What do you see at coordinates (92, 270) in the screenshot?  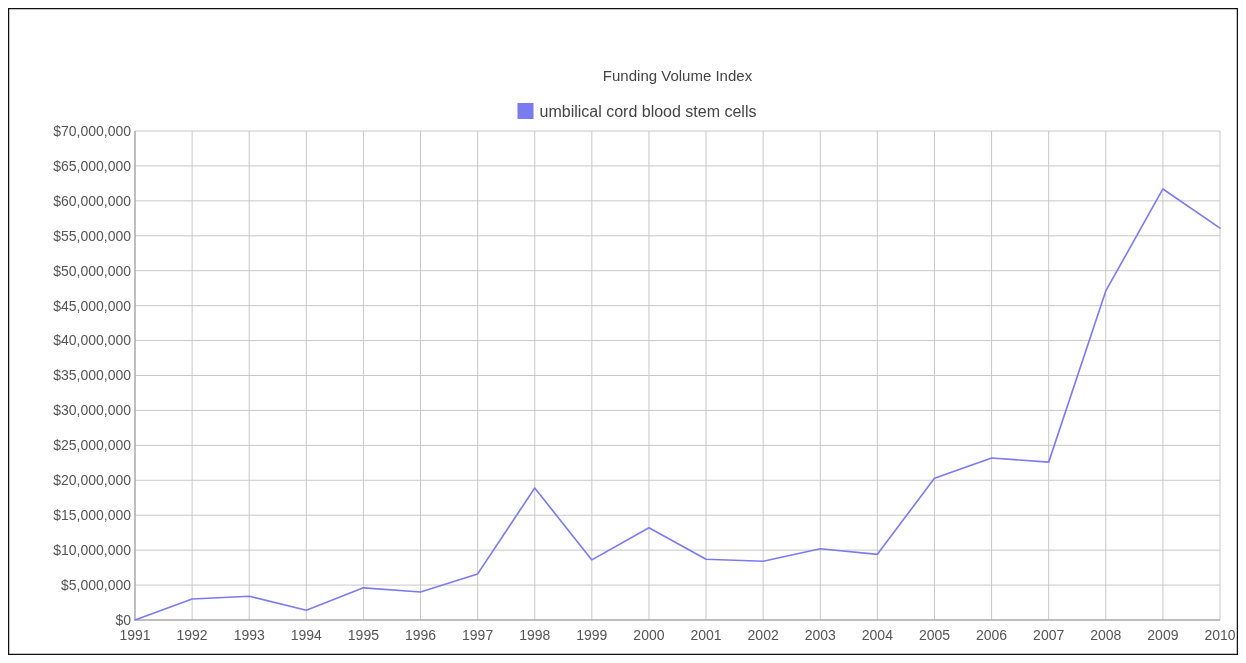 I see `y-tick-label: $50,000,000` at bounding box center [92, 270].